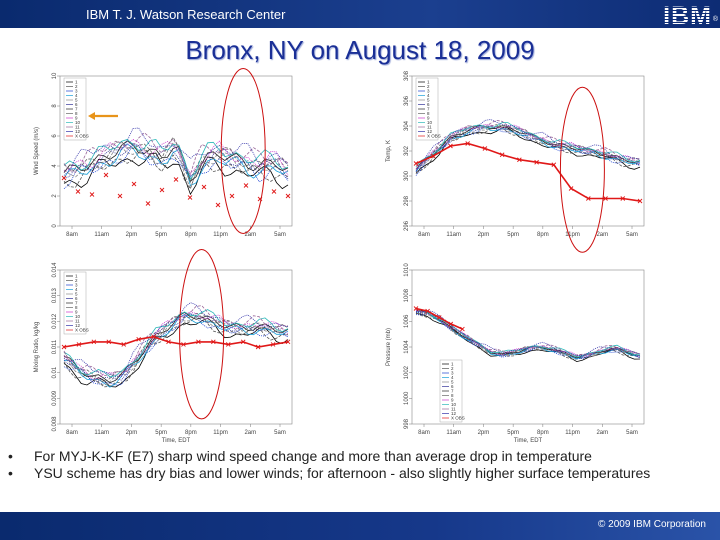 This screenshot has width=720, height=540. I want to click on y-axis-label: Wind Speed (m/s), so click(37, 151).